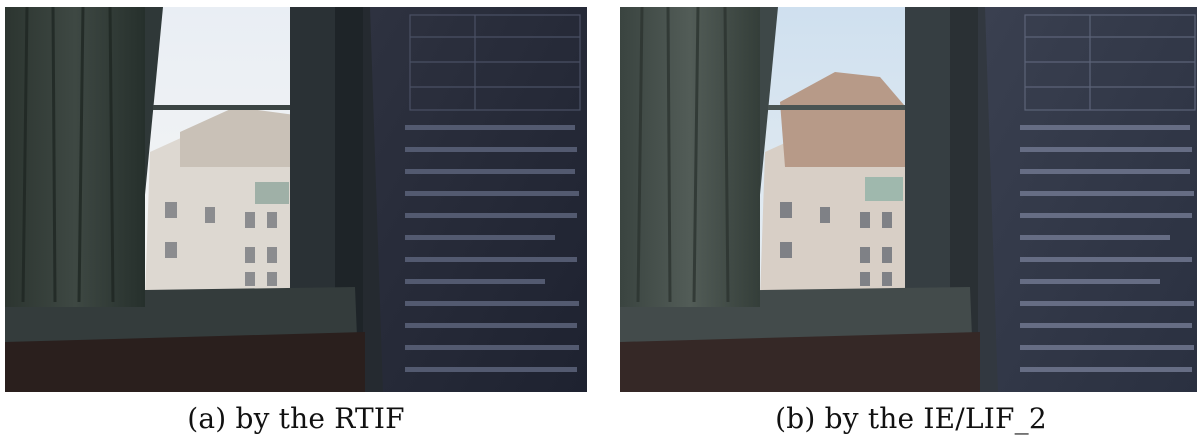 The width and height of the screenshot is (1197, 441). What do you see at coordinates (911, 418) in the screenshot?
I see `caption-b: (b) by the IE/LIF_2` at bounding box center [911, 418].